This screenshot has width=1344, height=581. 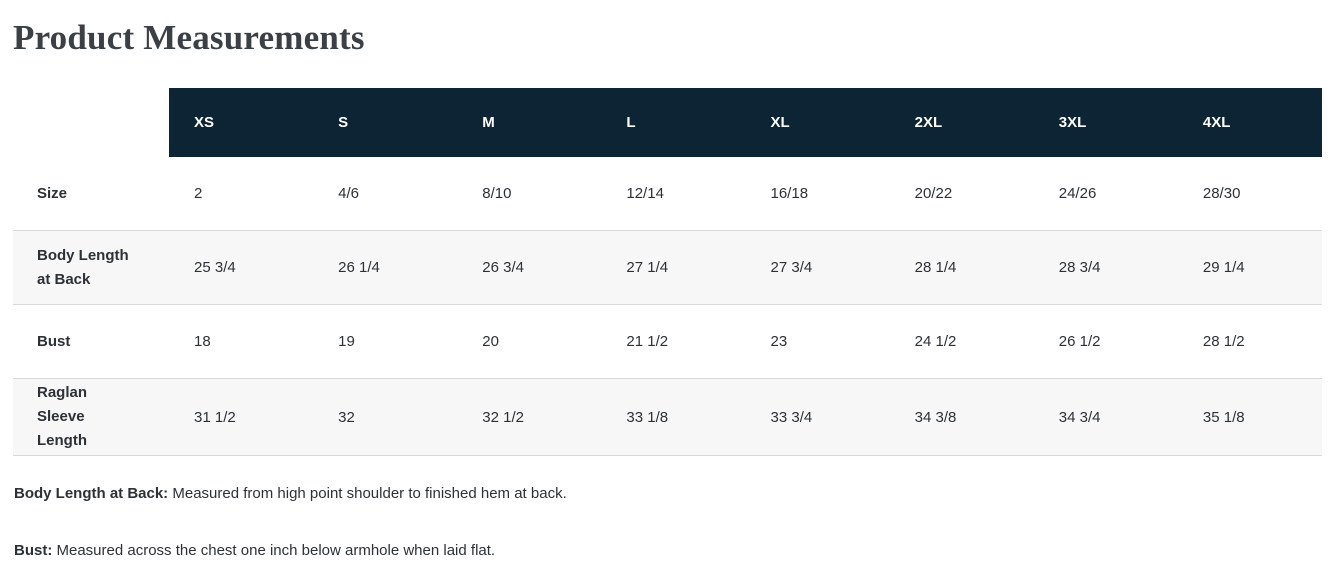 I want to click on table-cell: 23, so click(x=817, y=341).